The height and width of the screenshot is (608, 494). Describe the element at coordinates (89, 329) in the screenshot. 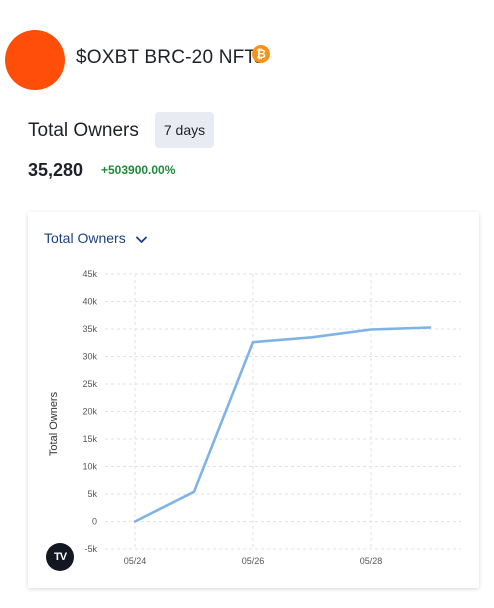

I see `y-tick-label: 35k` at that location.